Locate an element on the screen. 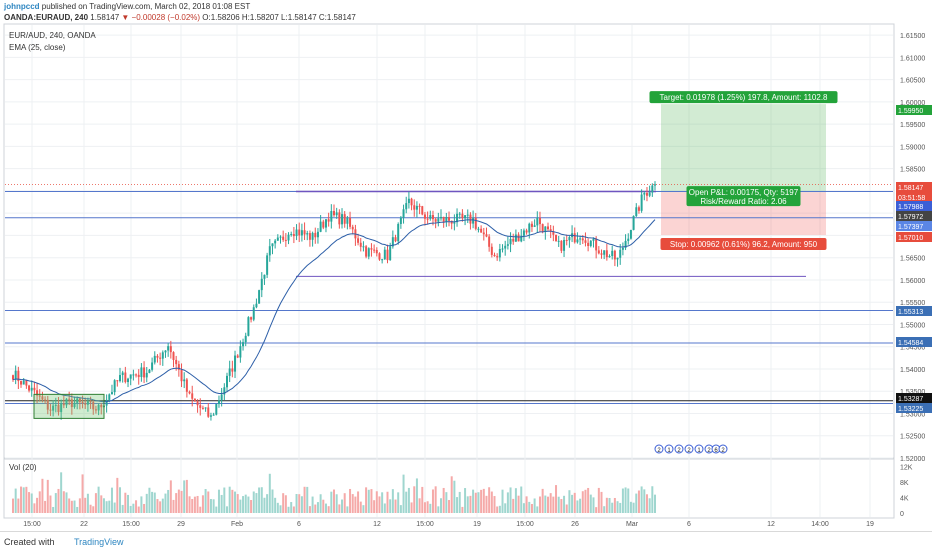  stop-label: Stop: 0.00962 (0.61%) 96.2, Amount: 950 is located at coordinates (743, 243).